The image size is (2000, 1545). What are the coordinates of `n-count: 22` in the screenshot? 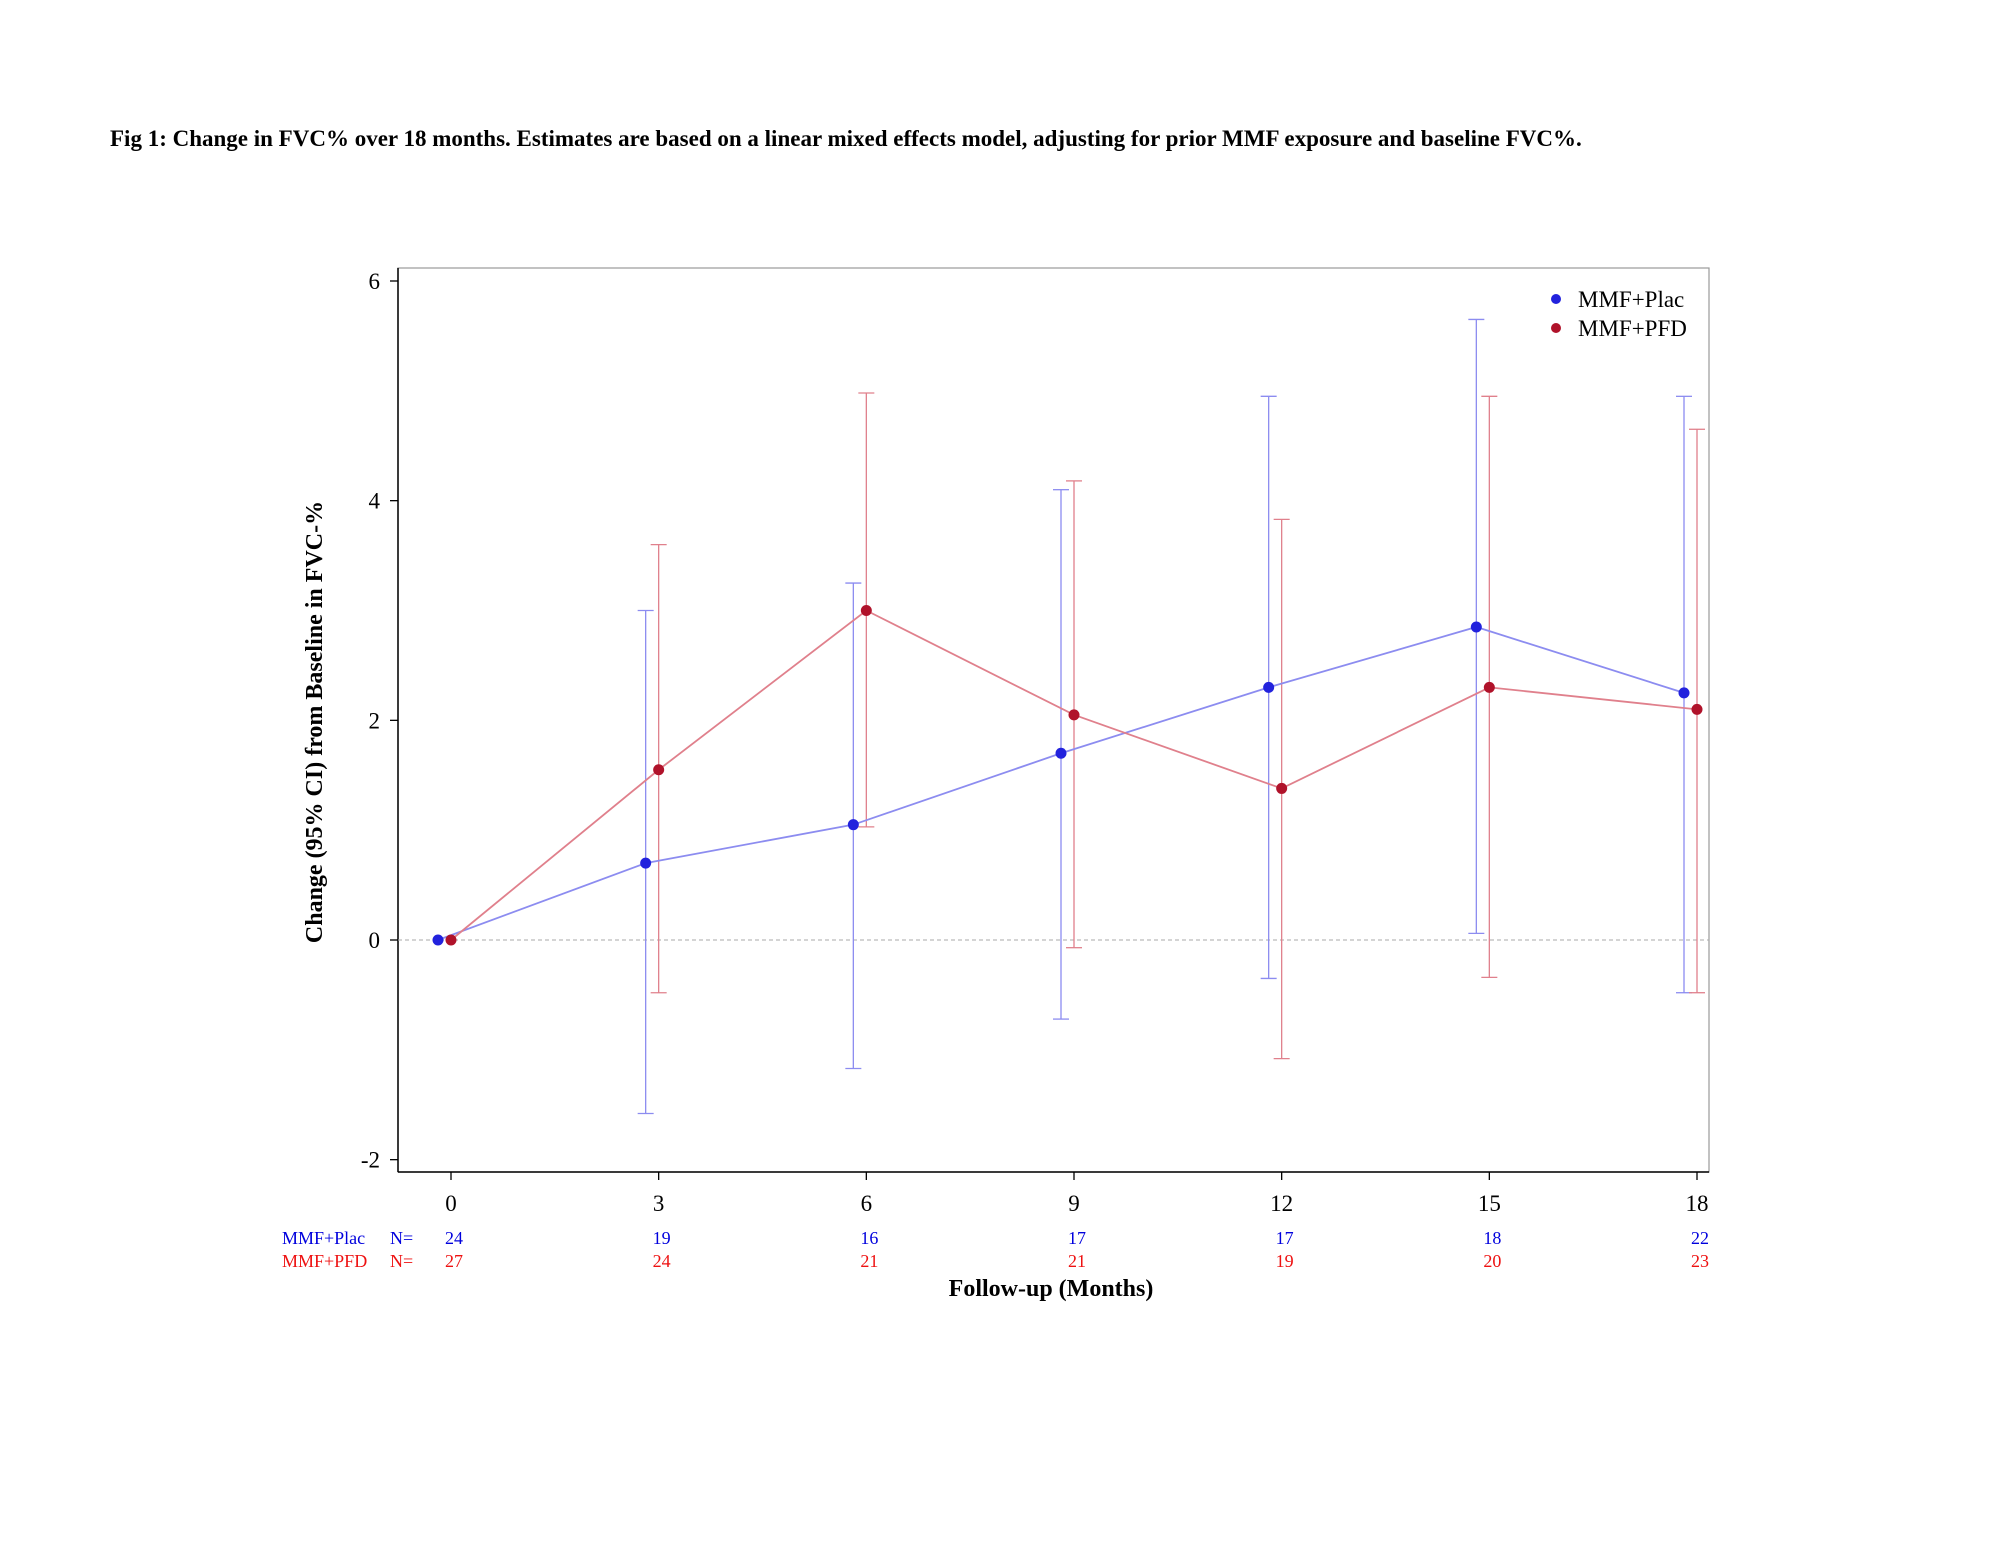 It's located at (1700, 1238).